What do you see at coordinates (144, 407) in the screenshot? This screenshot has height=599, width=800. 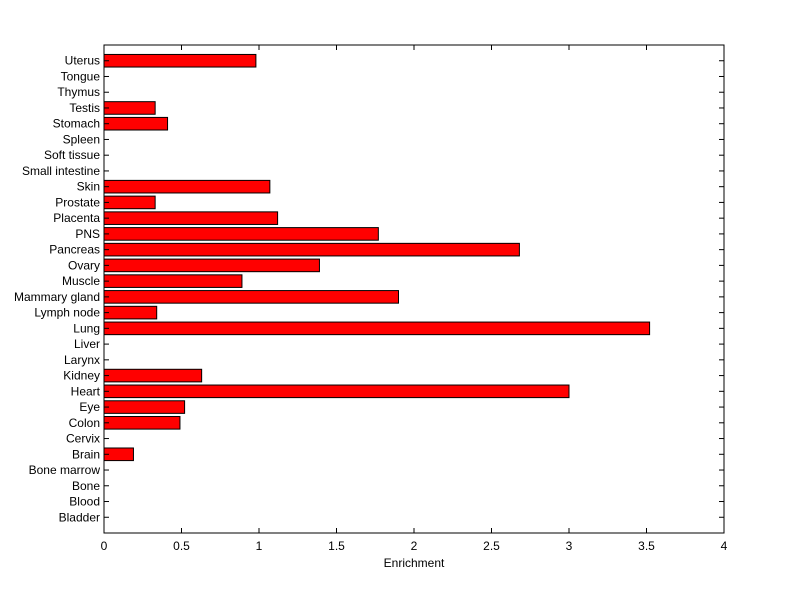 I see `bar-eye` at bounding box center [144, 407].